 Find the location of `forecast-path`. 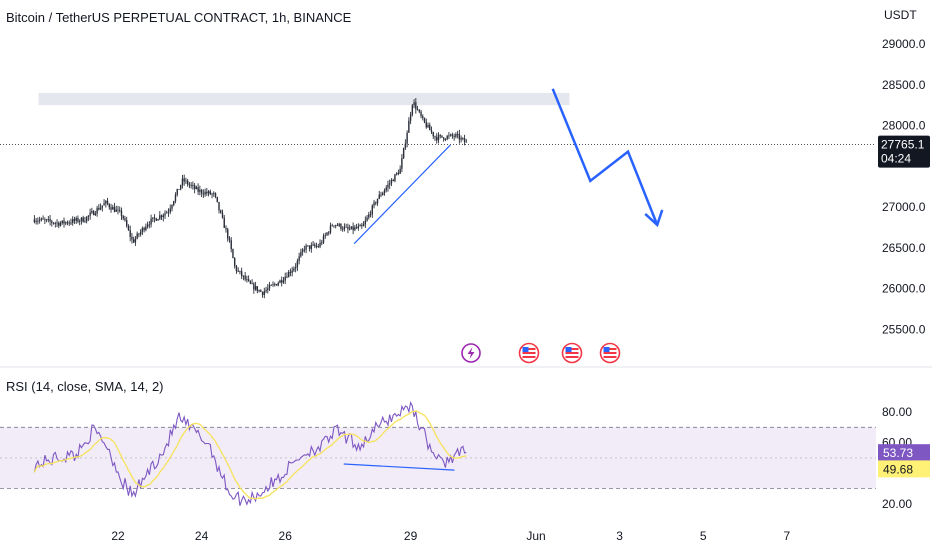

forecast-path is located at coordinates (605, 157).